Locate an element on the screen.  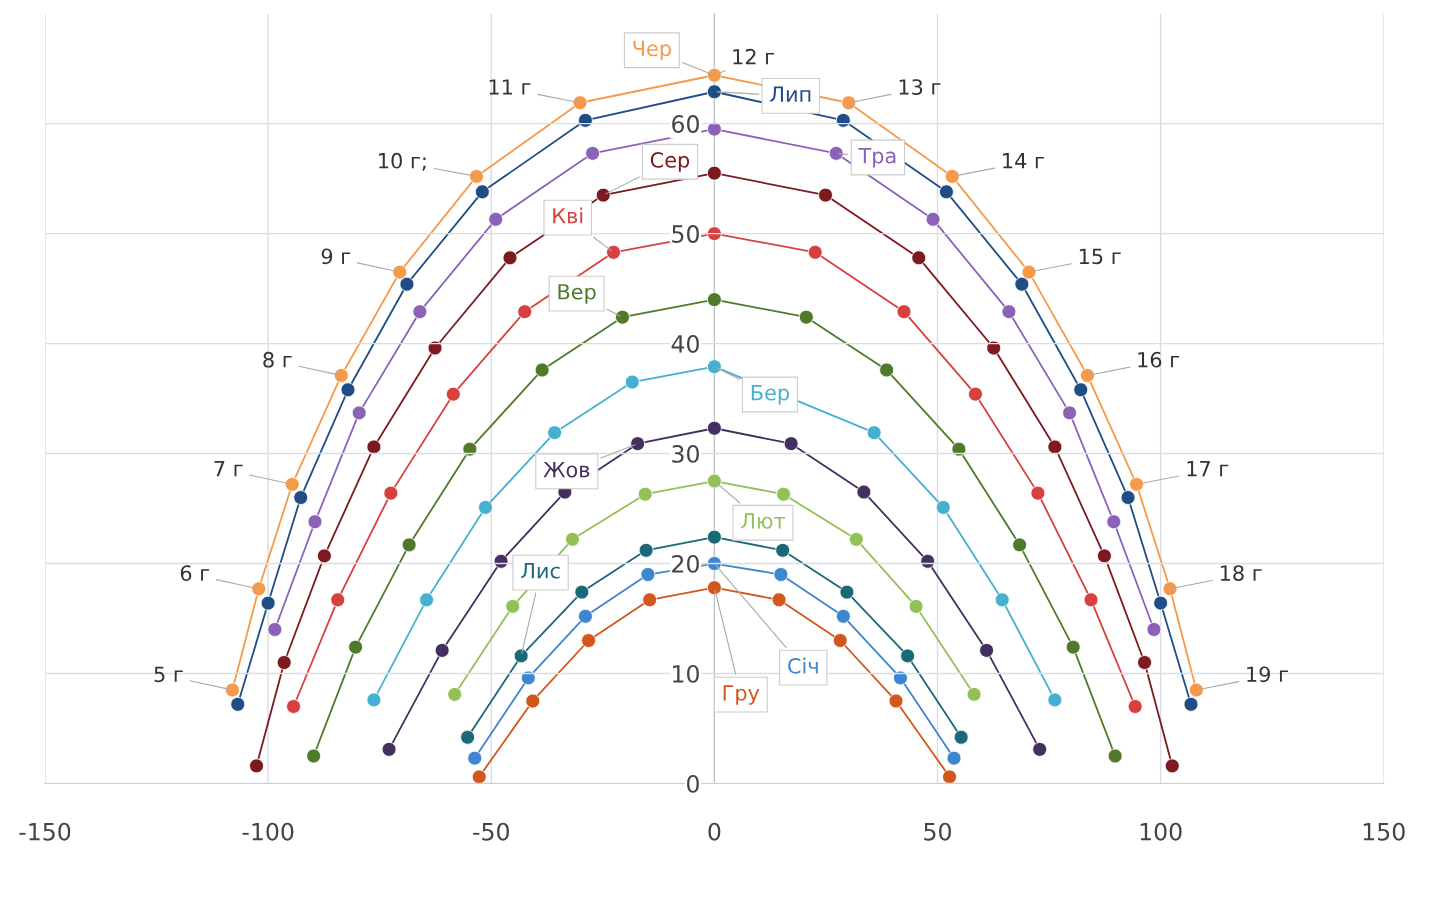
y-tick-label: 60 is located at coordinates (685, 124).